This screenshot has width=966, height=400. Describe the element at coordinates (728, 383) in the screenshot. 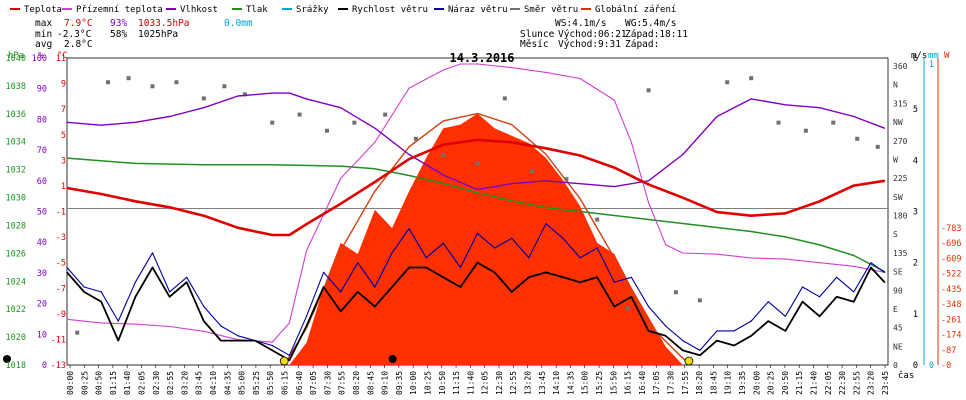

I see `x-tick-label: 19:10` at that location.